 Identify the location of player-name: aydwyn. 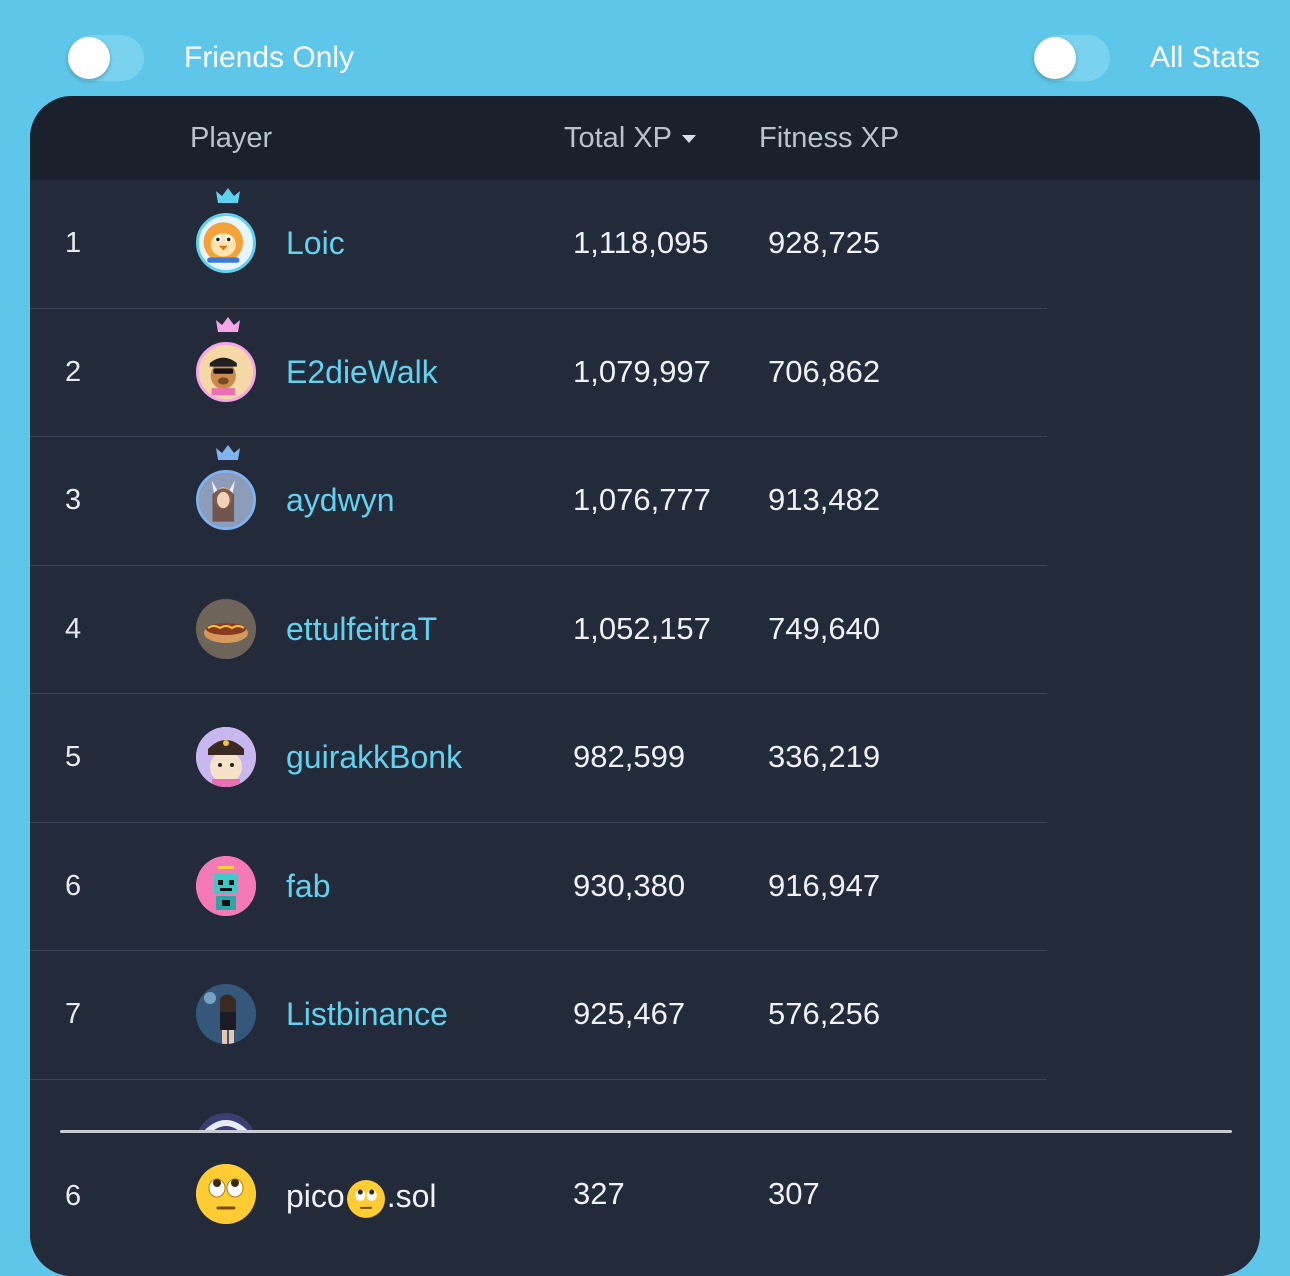
(340, 500).